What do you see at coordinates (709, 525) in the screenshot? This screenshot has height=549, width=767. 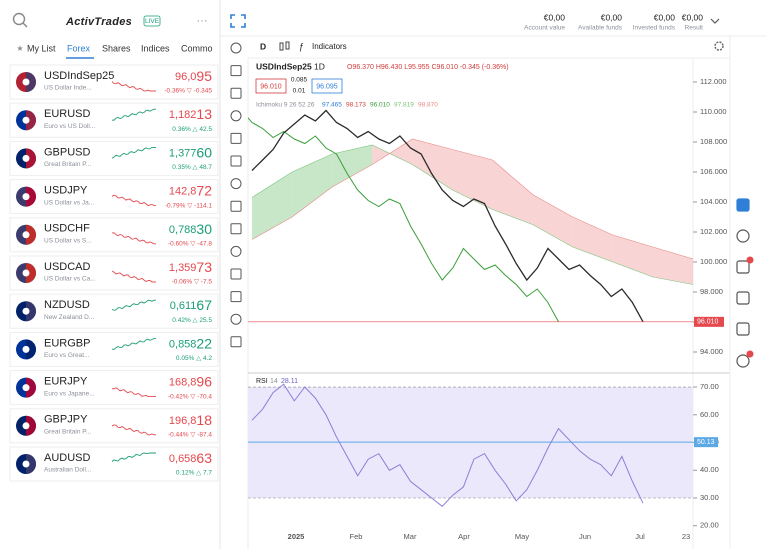 I see `y-tick-label: 20.00` at bounding box center [709, 525].